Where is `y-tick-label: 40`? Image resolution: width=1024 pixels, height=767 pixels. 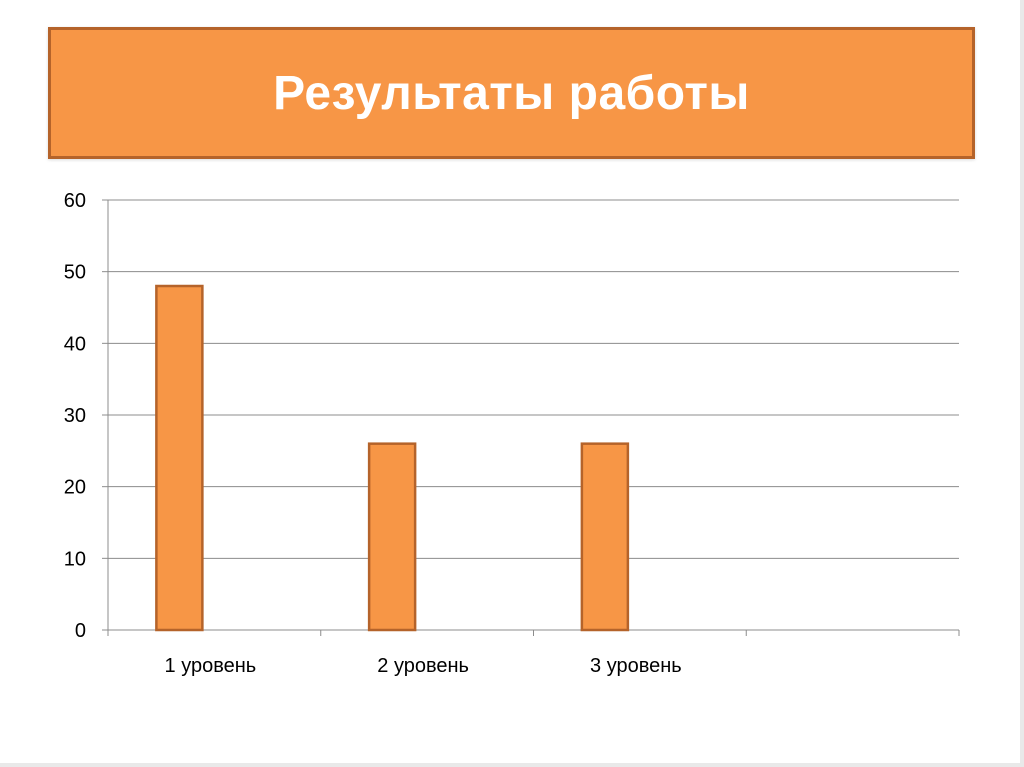 y-tick-label: 40 is located at coordinates (75, 344).